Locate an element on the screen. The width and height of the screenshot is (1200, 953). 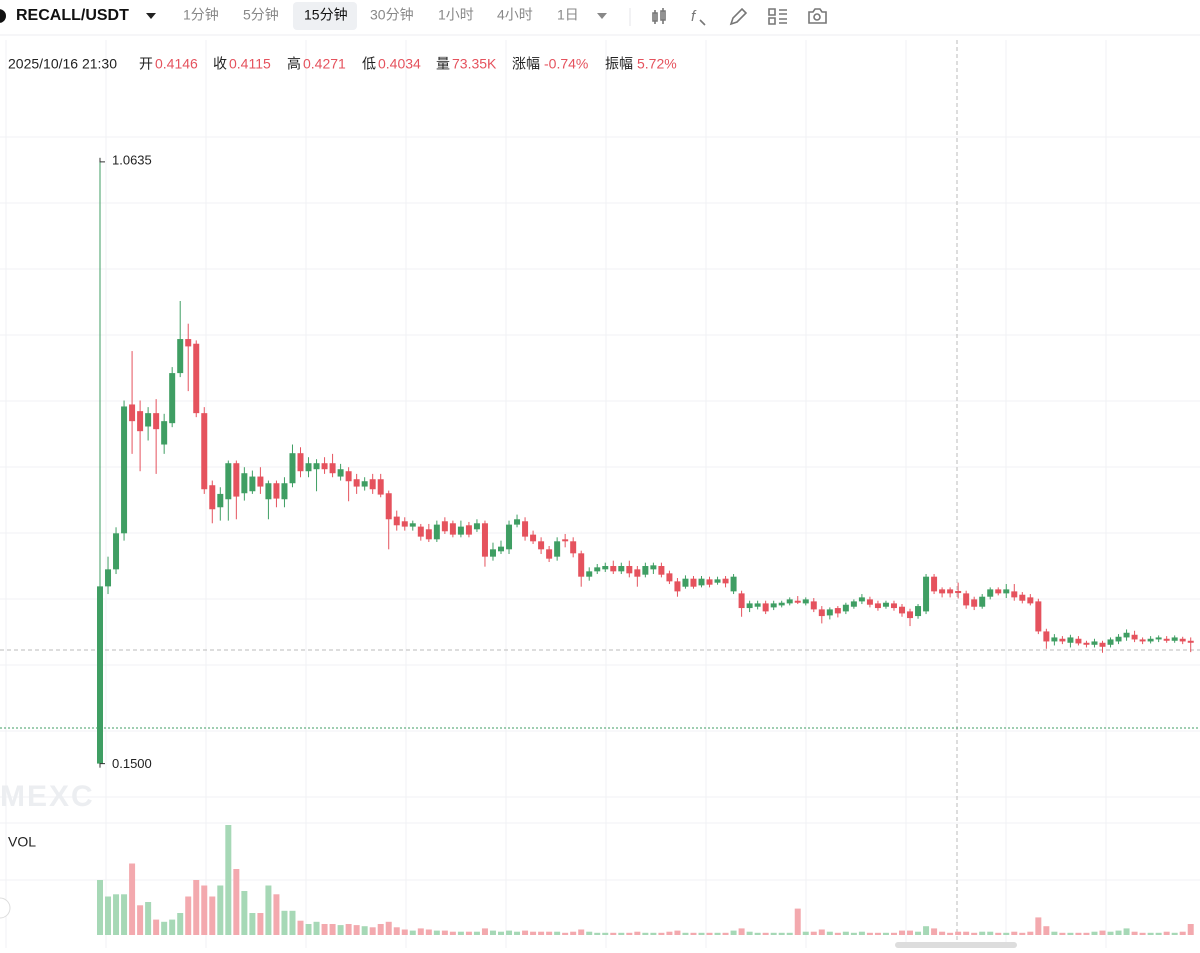
interval-caret is located at coordinates (602, 16).